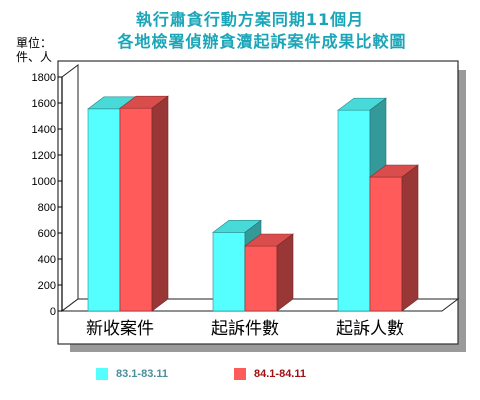 The width and height of the screenshot is (480, 400). Describe the element at coordinates (47, 208) in the screenshot. I see `y-tick-label: 800` at that location.